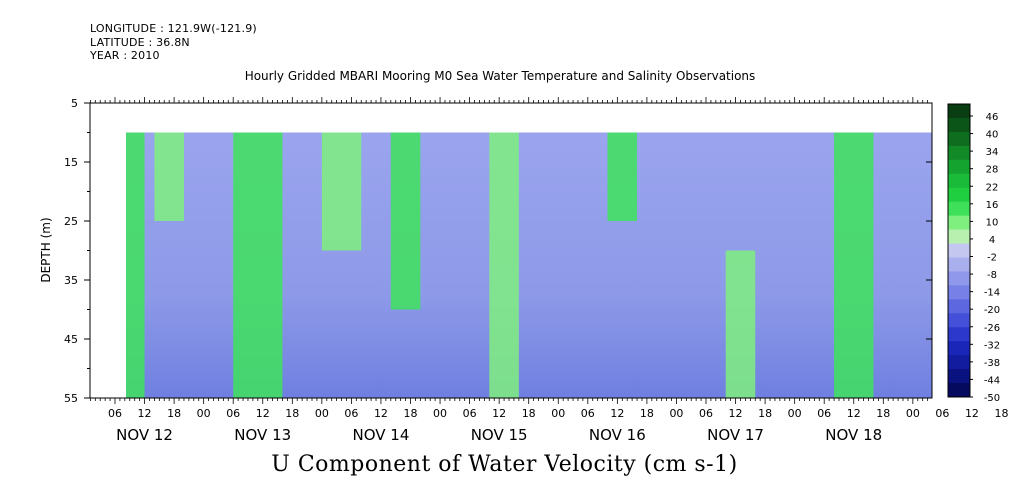 This screenshot has height=504, width=1009. Describe the element at coordinates (992, 258) in the screenshot. I see `colorbar-label: -2` at that location.